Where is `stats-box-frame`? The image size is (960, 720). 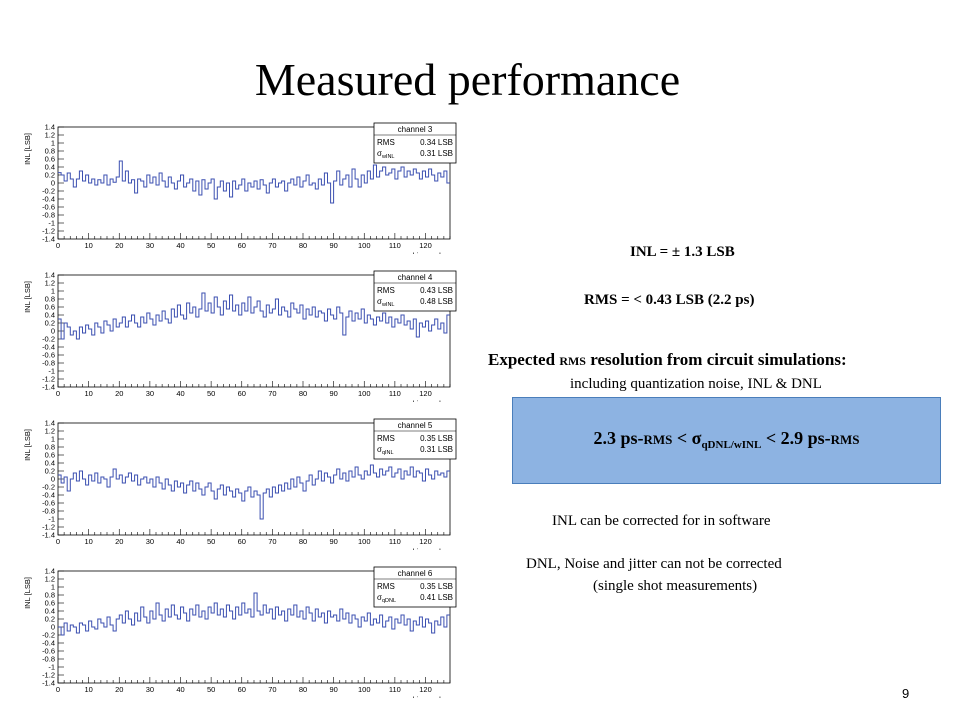
stats-box-frame is located at coordinates (415, 439).